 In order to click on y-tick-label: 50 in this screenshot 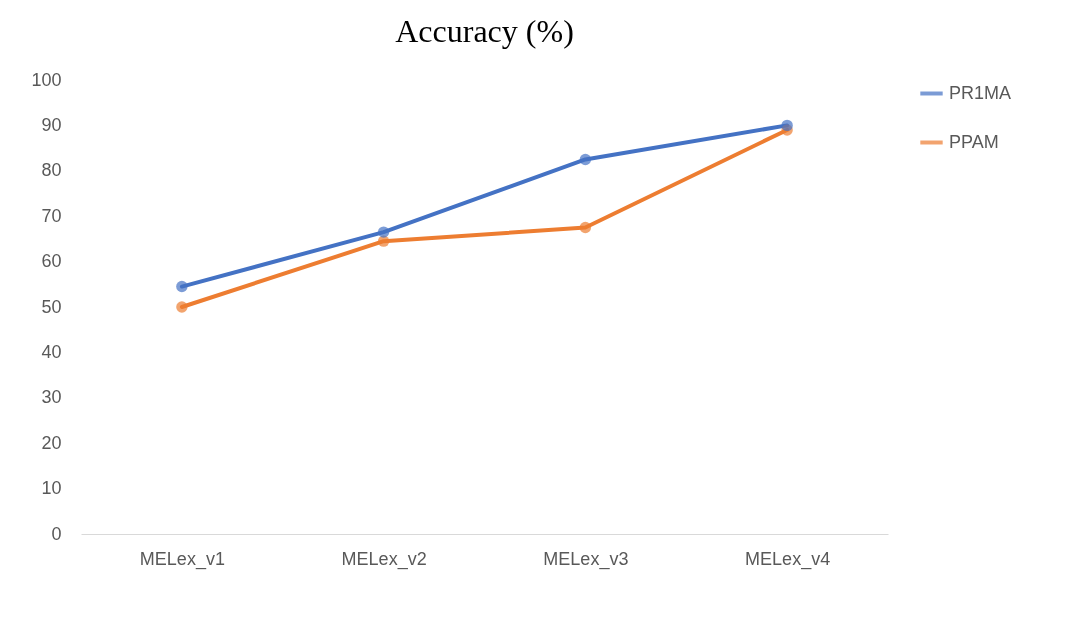, I will do `click(51, 306)`.